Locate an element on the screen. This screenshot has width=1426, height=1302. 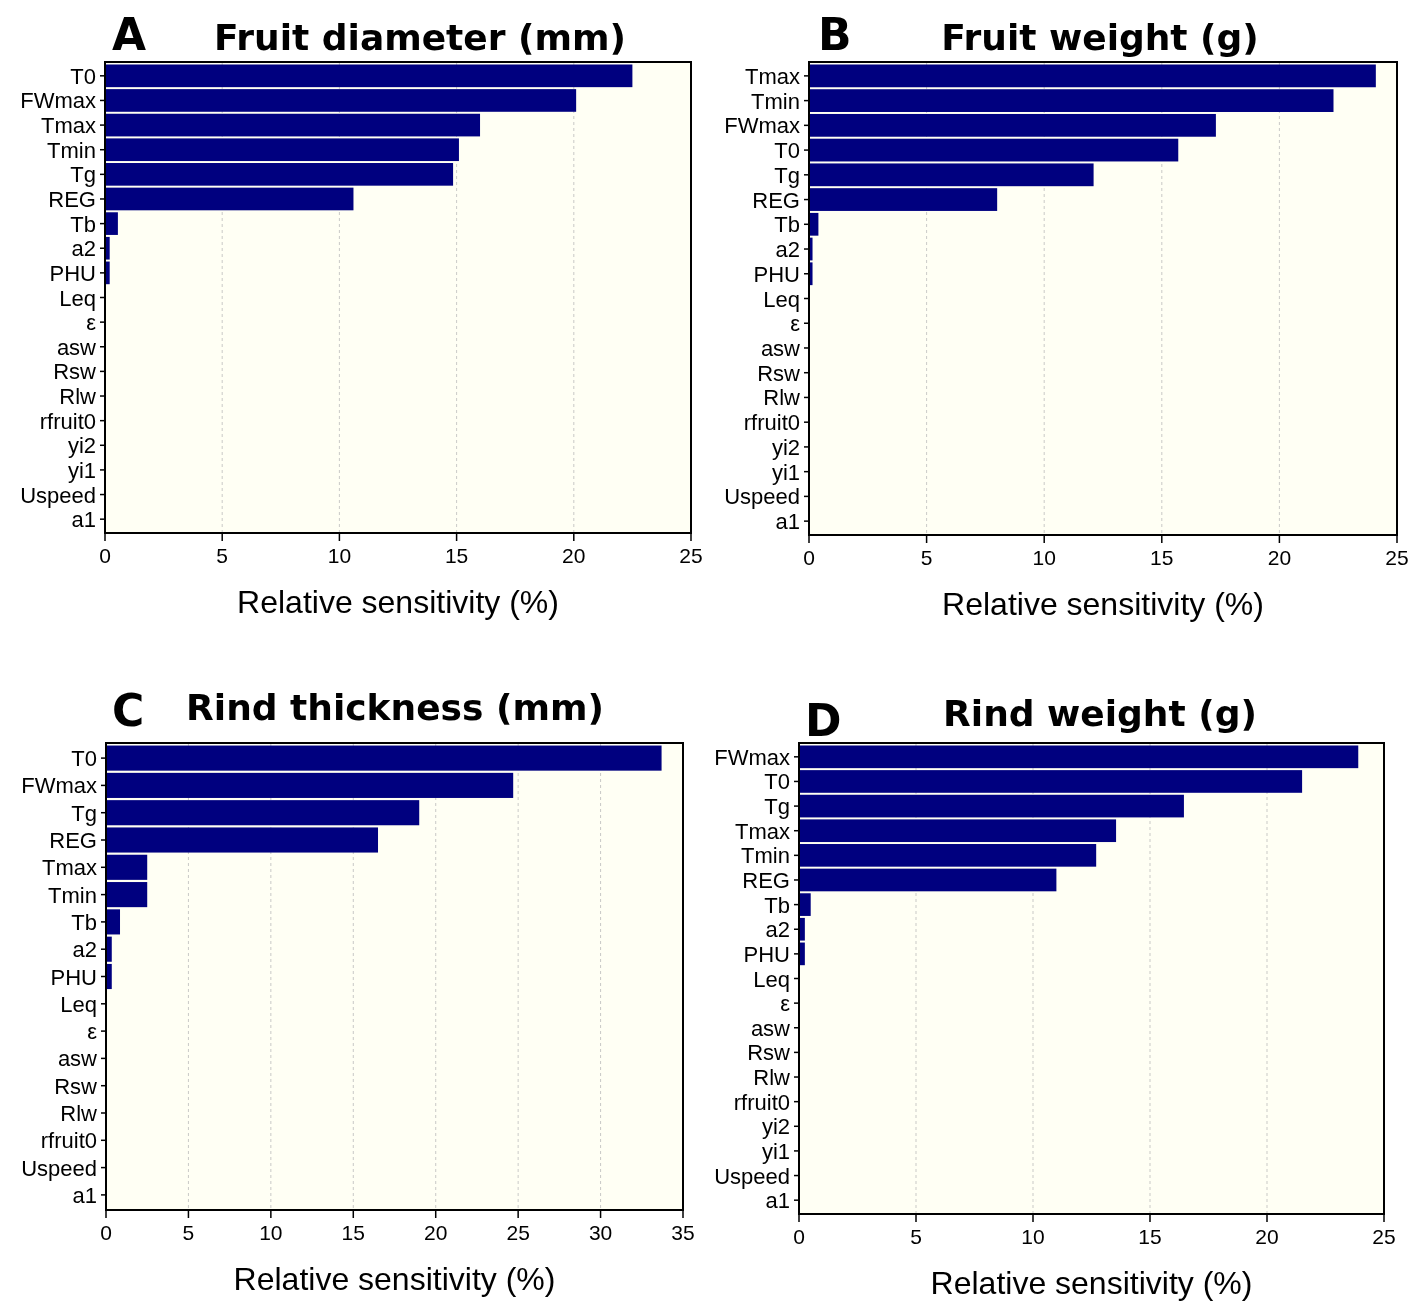
chart-title: Fruit diameter (mm) is located at coordinates (420, 37).